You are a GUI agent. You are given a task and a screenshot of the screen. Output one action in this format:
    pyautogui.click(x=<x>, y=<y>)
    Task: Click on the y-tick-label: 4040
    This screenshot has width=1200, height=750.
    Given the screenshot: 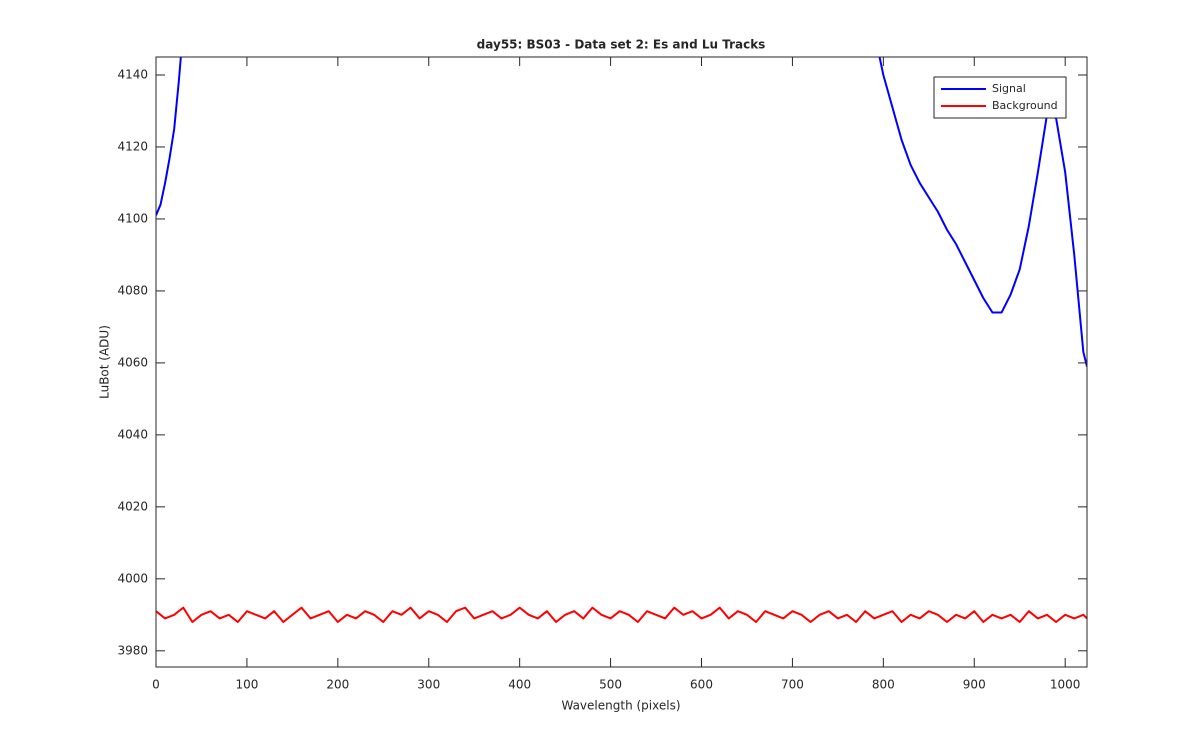 What is the action you would take?
    pyautogui.click(x=132, y=434)
    